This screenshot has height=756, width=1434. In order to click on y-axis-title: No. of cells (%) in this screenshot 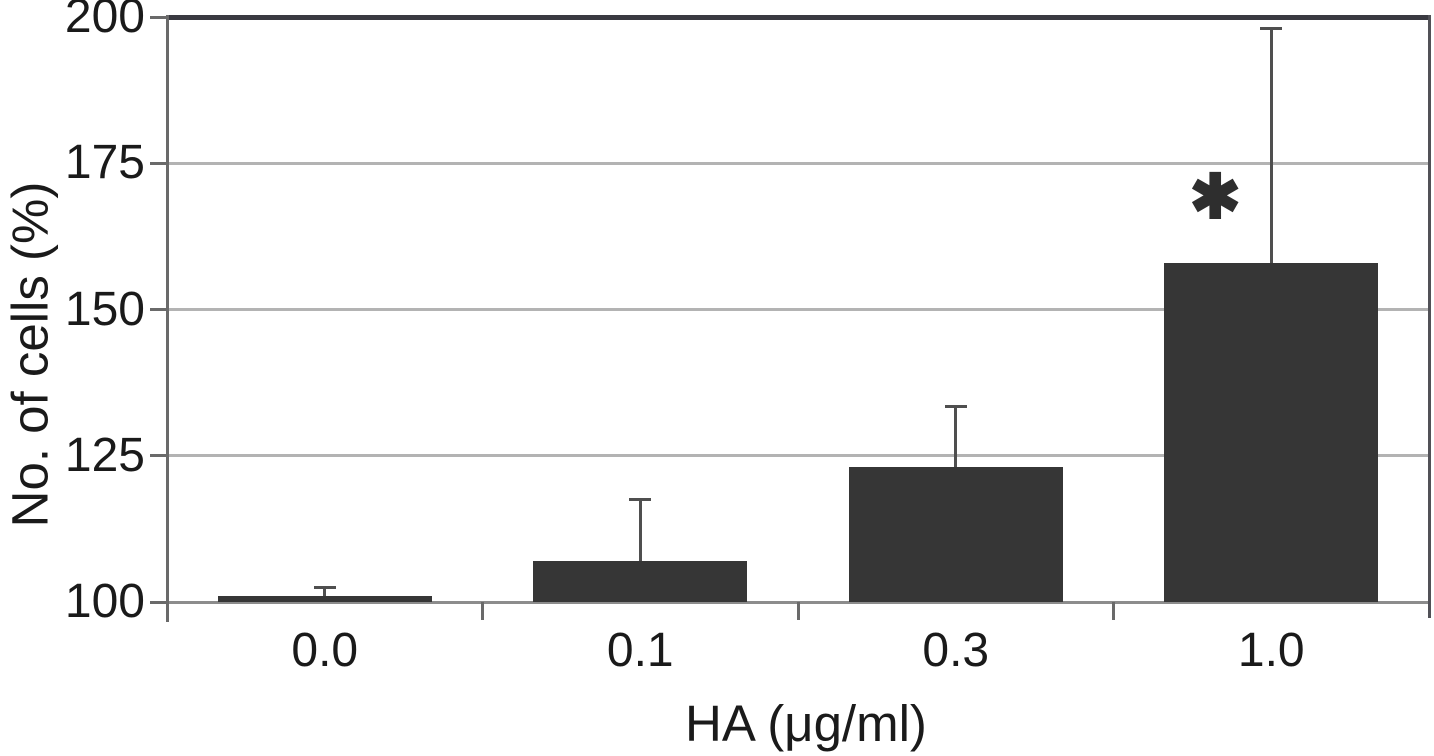, I will do `click(30, 354)`.